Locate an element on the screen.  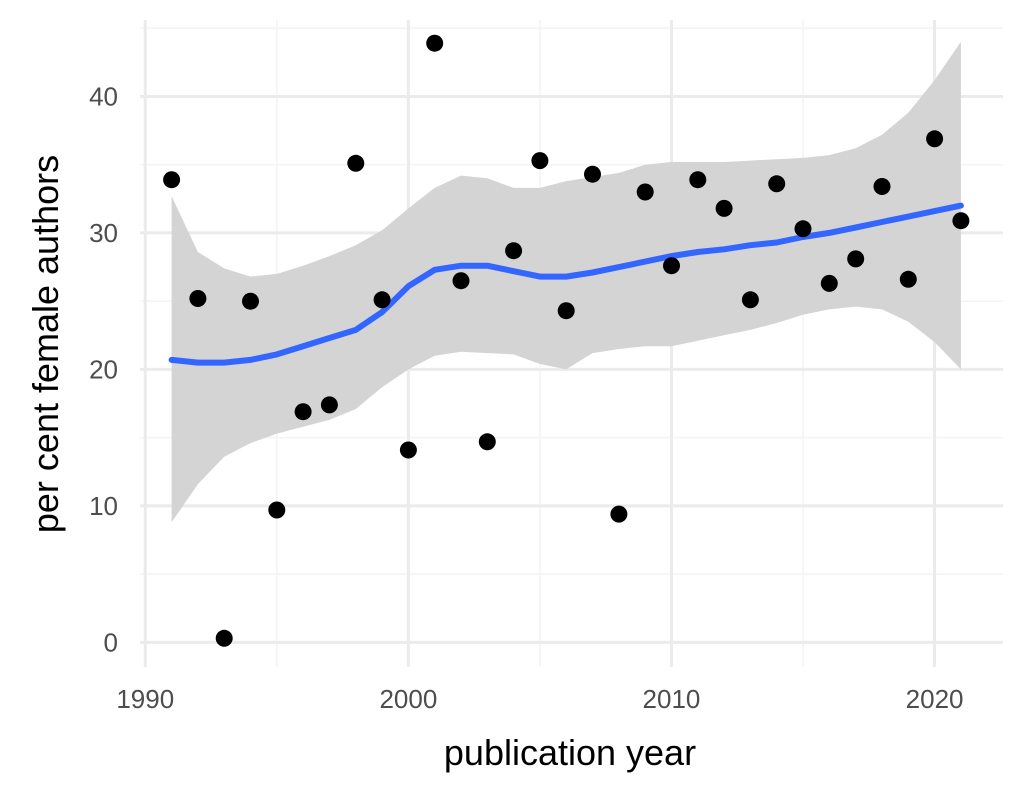
y-axis-title: per cent female authors is located at coordinates (45, 344).